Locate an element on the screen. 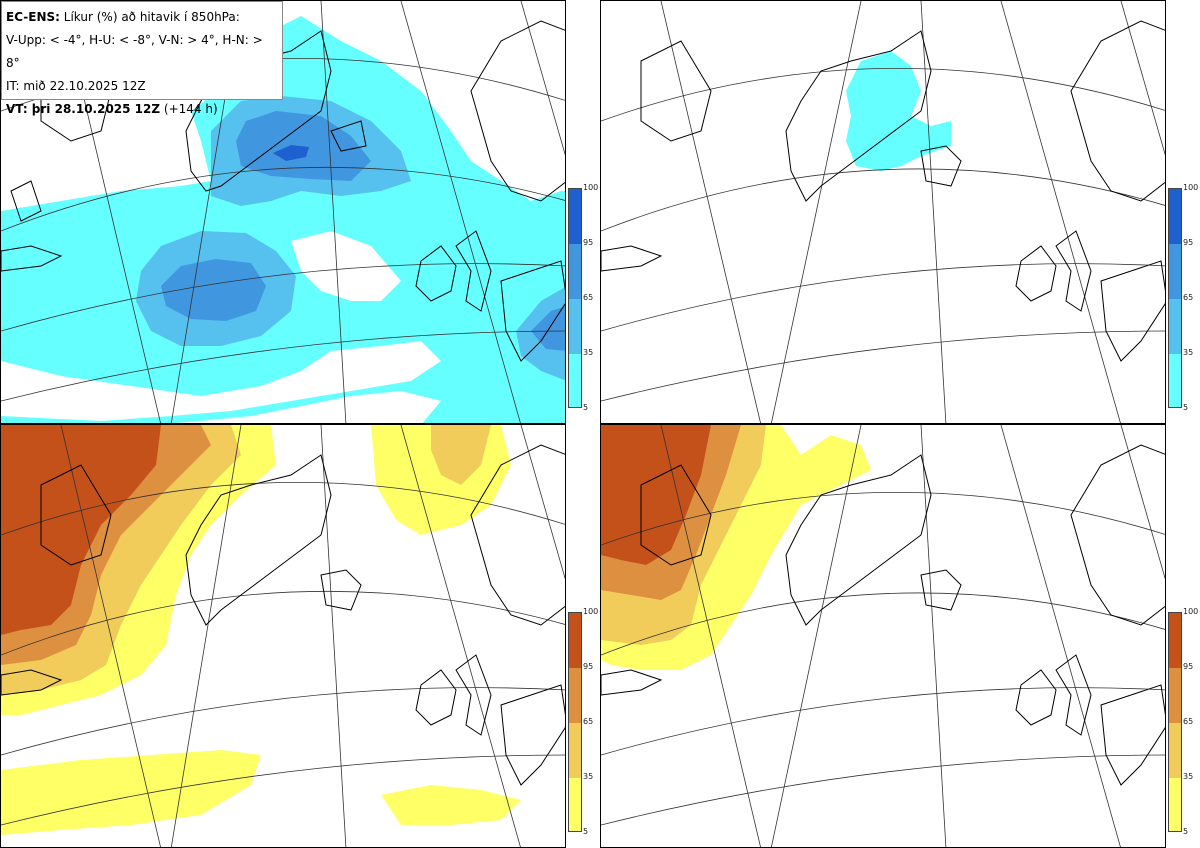  legend-warm-bottom-left: 100 95 65 35 5 is located at coordinates (583, 722).